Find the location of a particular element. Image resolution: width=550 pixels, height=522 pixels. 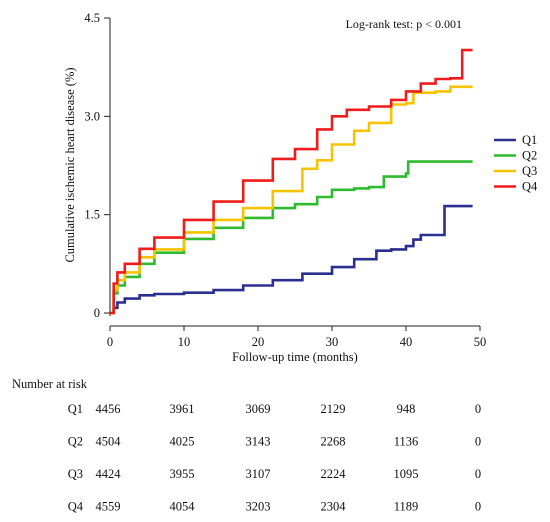

risk-row-label: Q1 is located at coordinates (75, 409).